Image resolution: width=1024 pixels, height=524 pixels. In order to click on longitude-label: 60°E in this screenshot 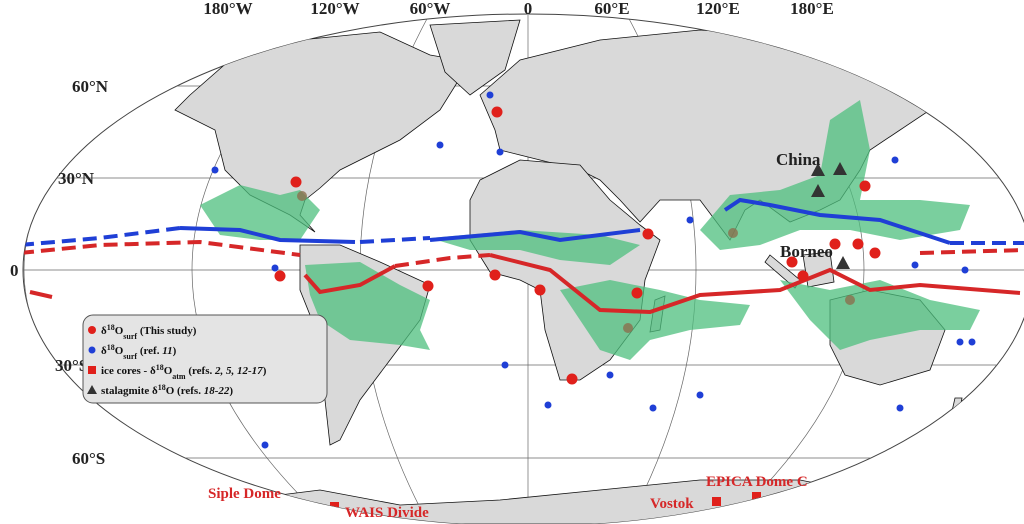, I will do `click(611, 9)`.